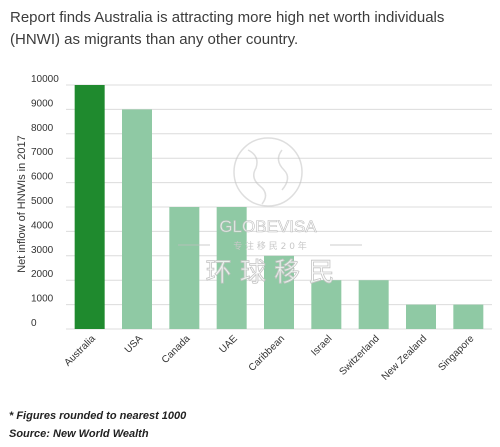 This screenshot has width=500, height=447. Describe the element at coordinates (98, 416) in the screenshot. I see `footnote-rounding: * Figures rounded to nearest 1000` at that location.